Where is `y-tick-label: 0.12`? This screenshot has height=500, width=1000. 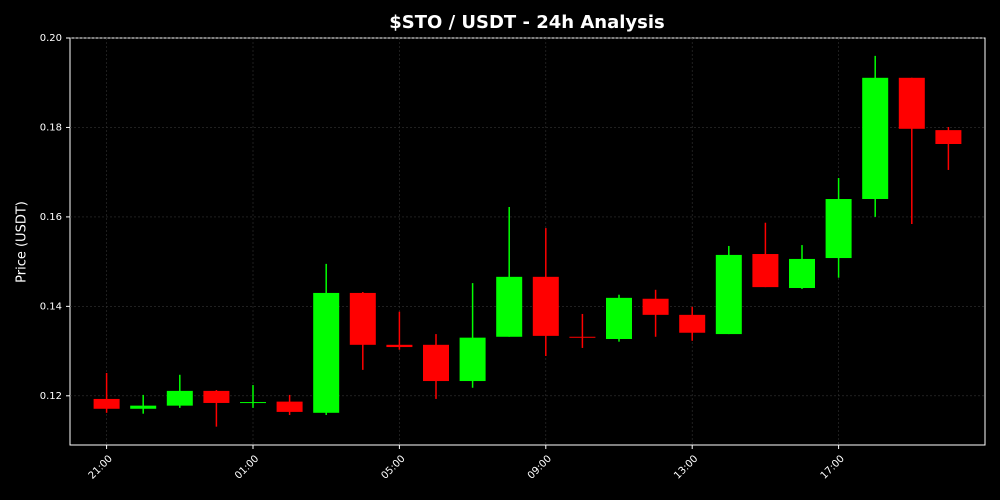 y-tick-label: 0.12 is located at coordinates (51, 396).